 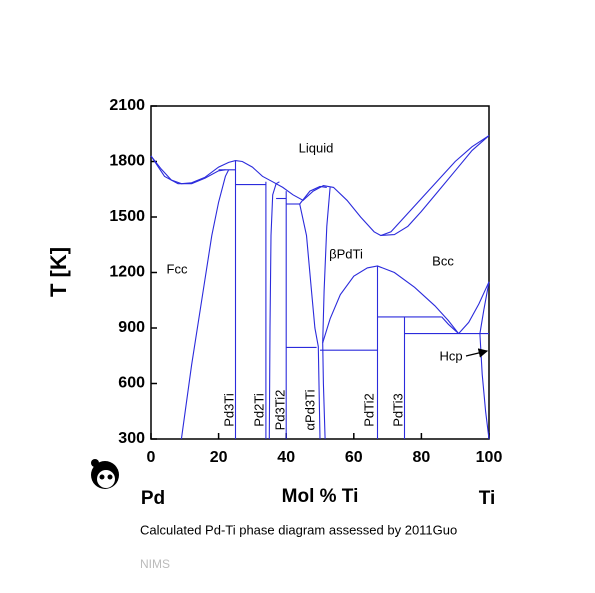 What do you see at coordinates (219, 457) in the screenshot?
I see `x-tick-label: 20` at bounding box center [219, 457].